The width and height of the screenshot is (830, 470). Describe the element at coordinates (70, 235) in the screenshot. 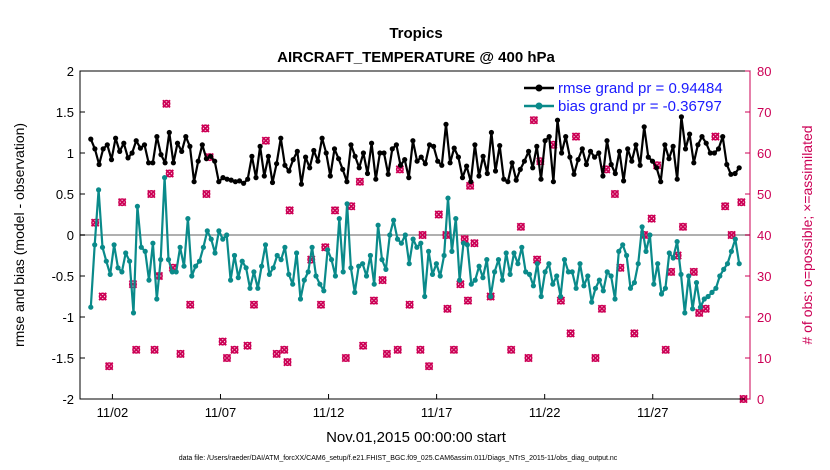

I see `left-tick-label: 0` at that location.